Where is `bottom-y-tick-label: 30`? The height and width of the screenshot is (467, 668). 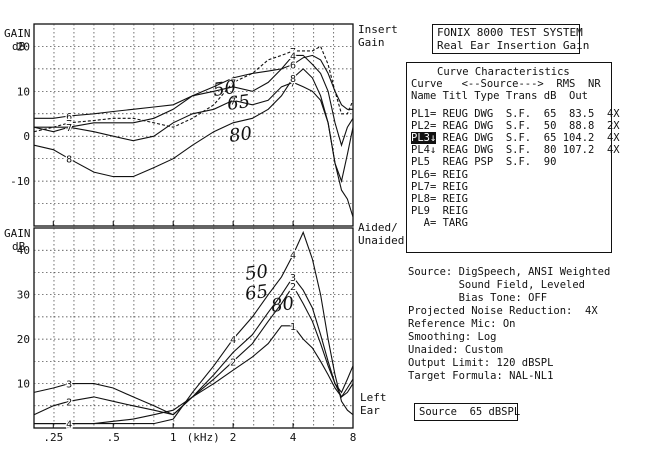 bottom-y-tick-label: 30 is located at coordinates (23, 295).